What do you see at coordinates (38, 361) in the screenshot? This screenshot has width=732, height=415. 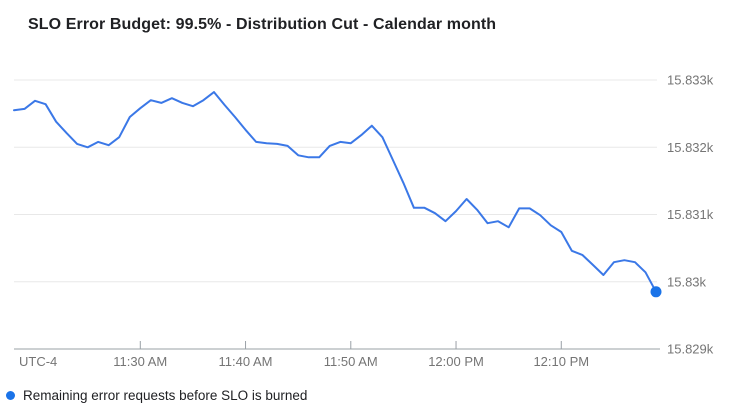 I see `timezone-label: UTC-4` at bounding box center [38, 361].